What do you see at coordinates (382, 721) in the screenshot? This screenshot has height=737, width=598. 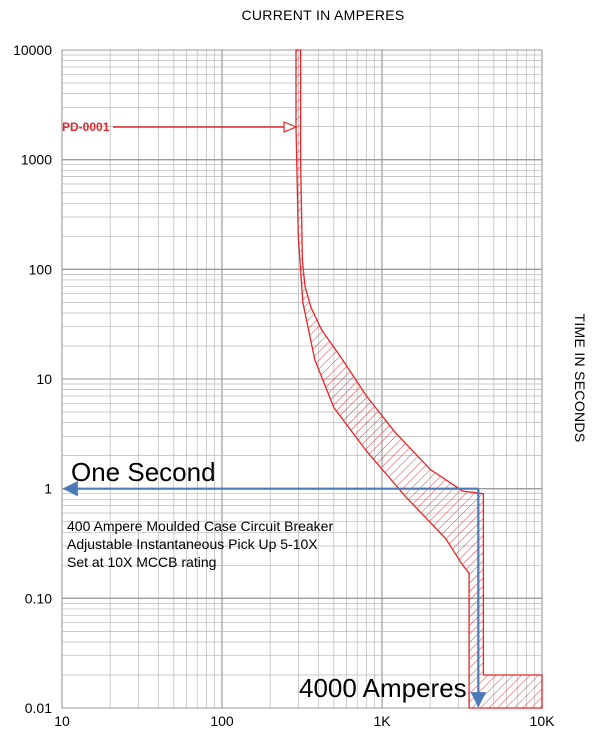 I see `x-tick-label: 1K` at bounding box center [382, 721].